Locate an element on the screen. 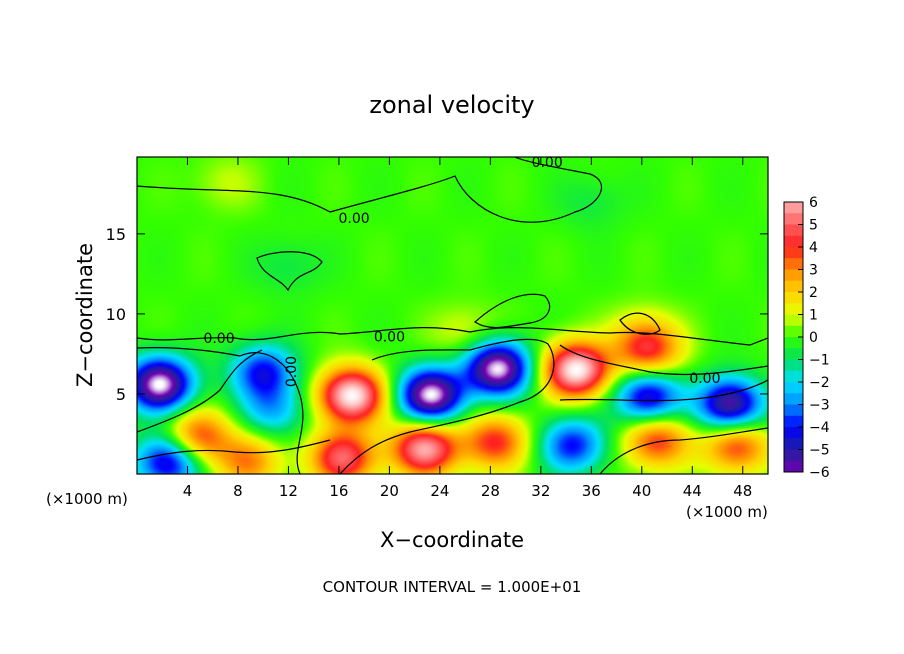 Image resolution: width=904 pixels, height=654 pixels. colorbar-tick-label: −6 is located at coordinates (819, 473).